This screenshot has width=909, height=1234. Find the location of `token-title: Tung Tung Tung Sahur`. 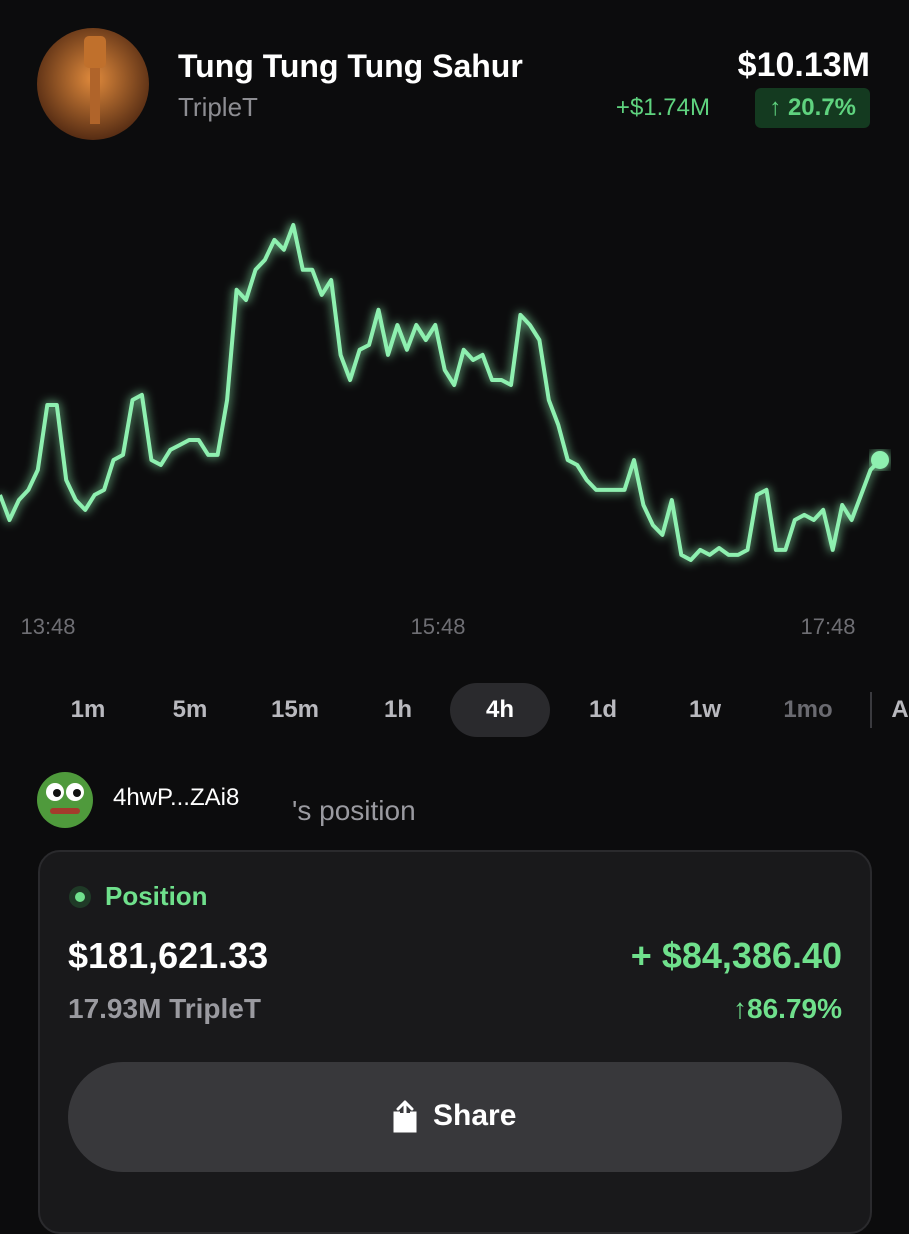

token-title: Tung Tung Tung Sahur is located at coordinates (350, 66).